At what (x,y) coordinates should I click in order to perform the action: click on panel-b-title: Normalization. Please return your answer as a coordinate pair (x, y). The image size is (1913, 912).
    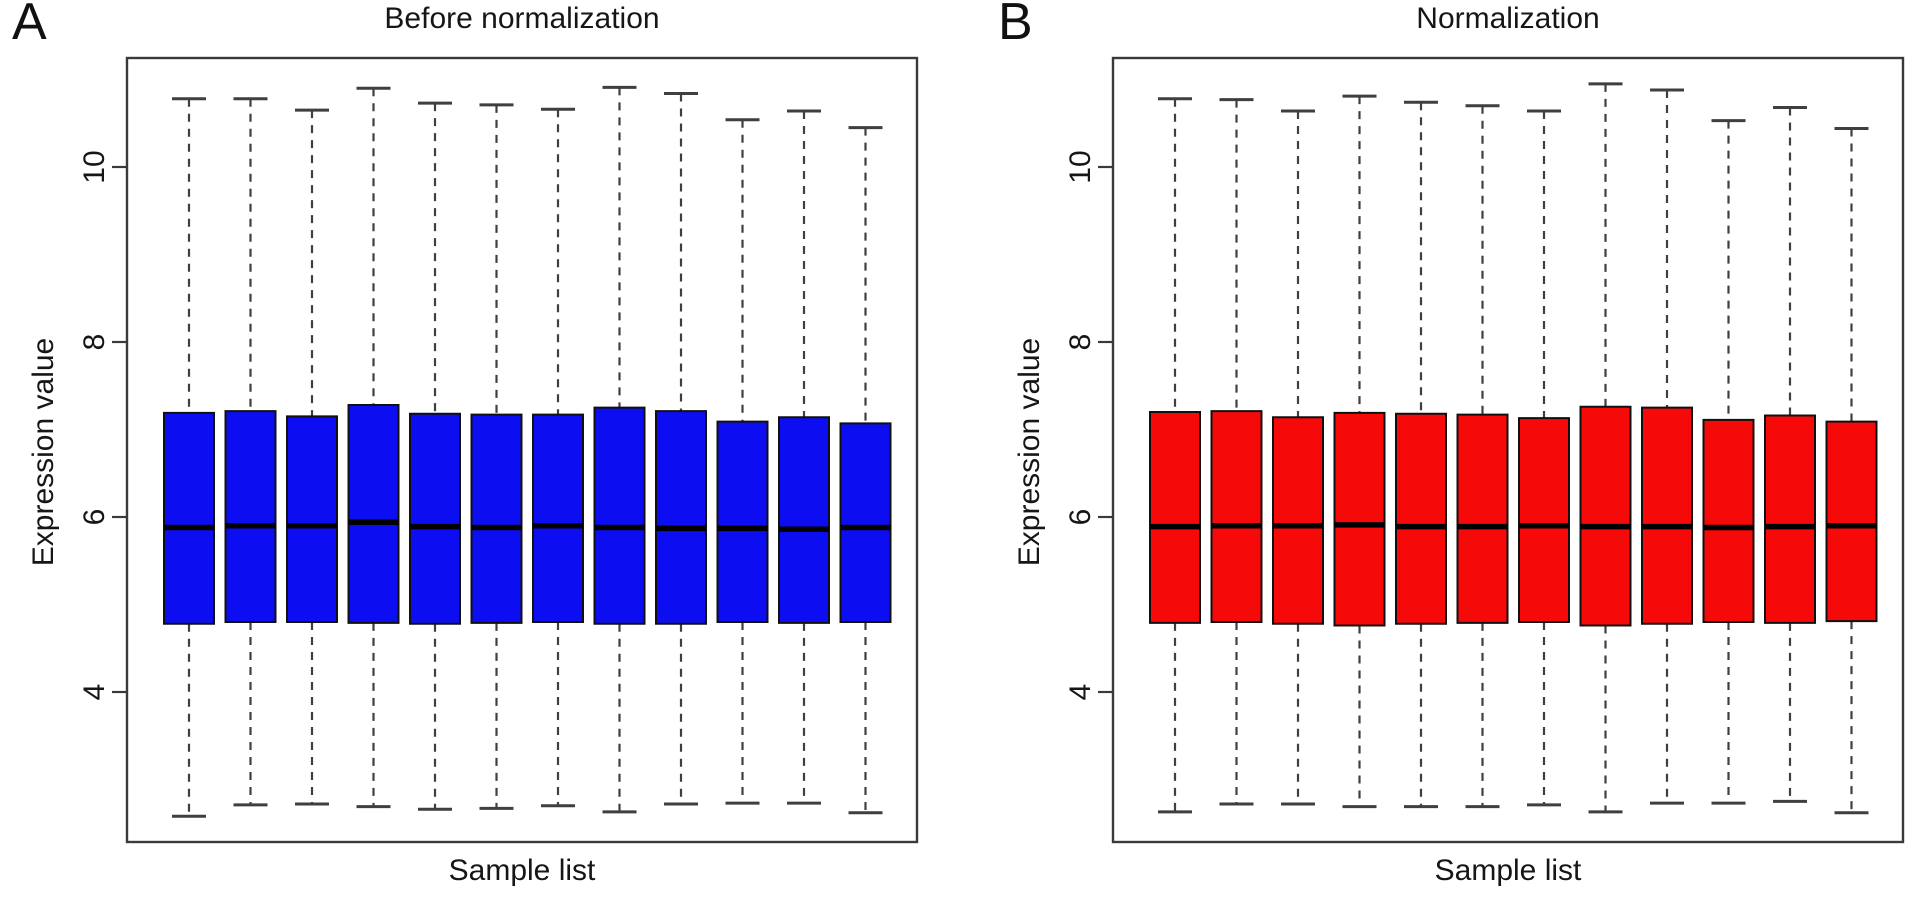
    Looking at the image, I should click on (1508, 18).